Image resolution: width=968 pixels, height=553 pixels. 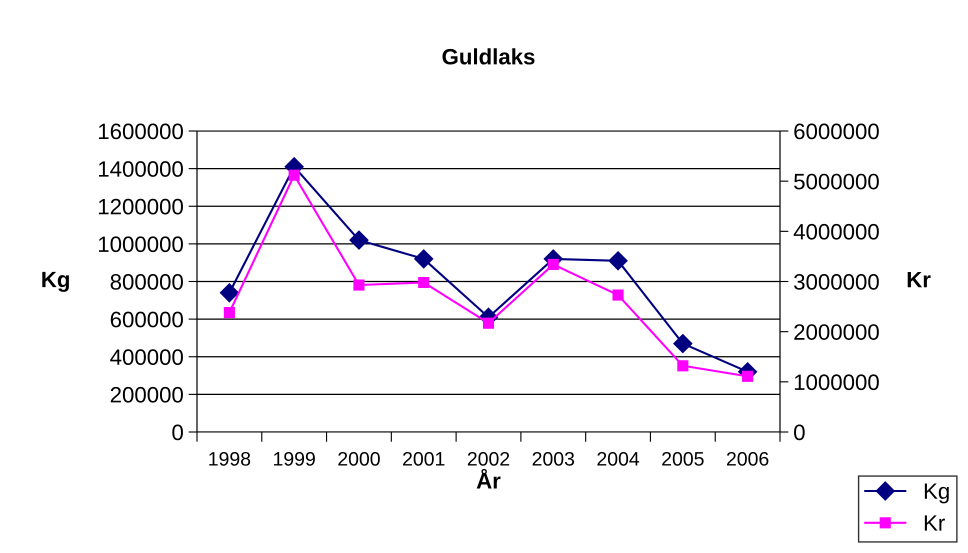 I want to click on y2-tick-label: 4000000, so click(x=836, y=232).